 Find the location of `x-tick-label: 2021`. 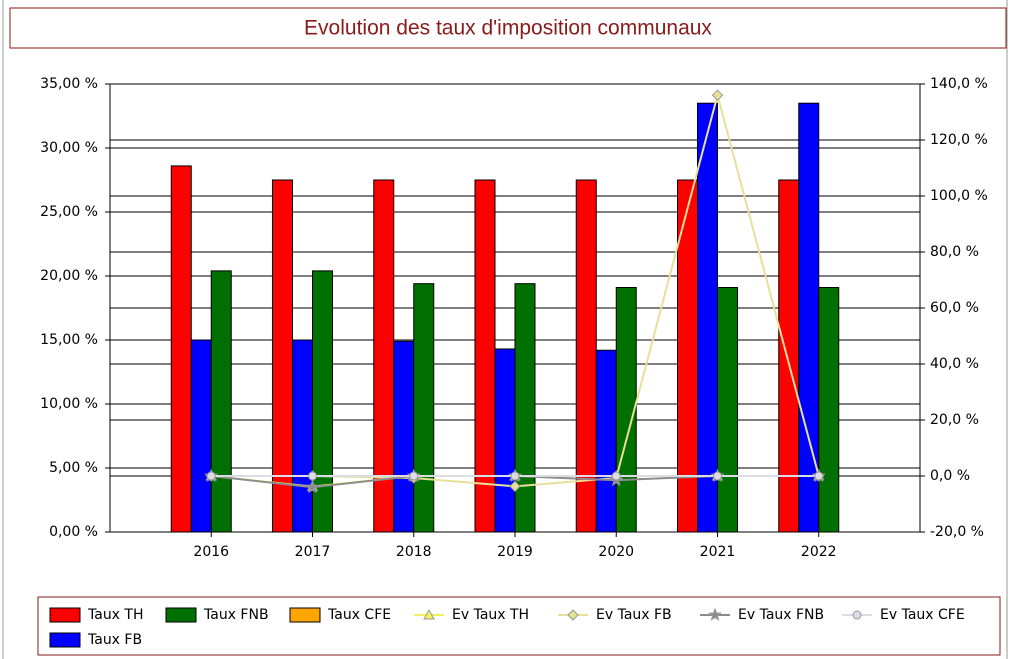

x-tick-label: 2021 is located at coordinates (718, 552).